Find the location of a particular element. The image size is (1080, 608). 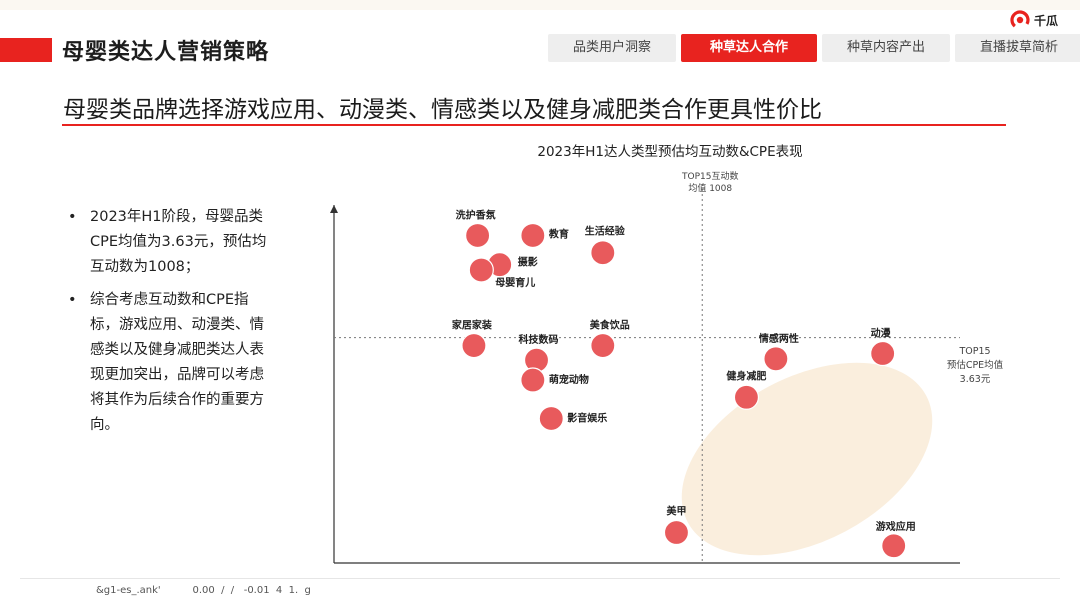

brand-logo: 千瓜 is located at coordinates (1034, 20).